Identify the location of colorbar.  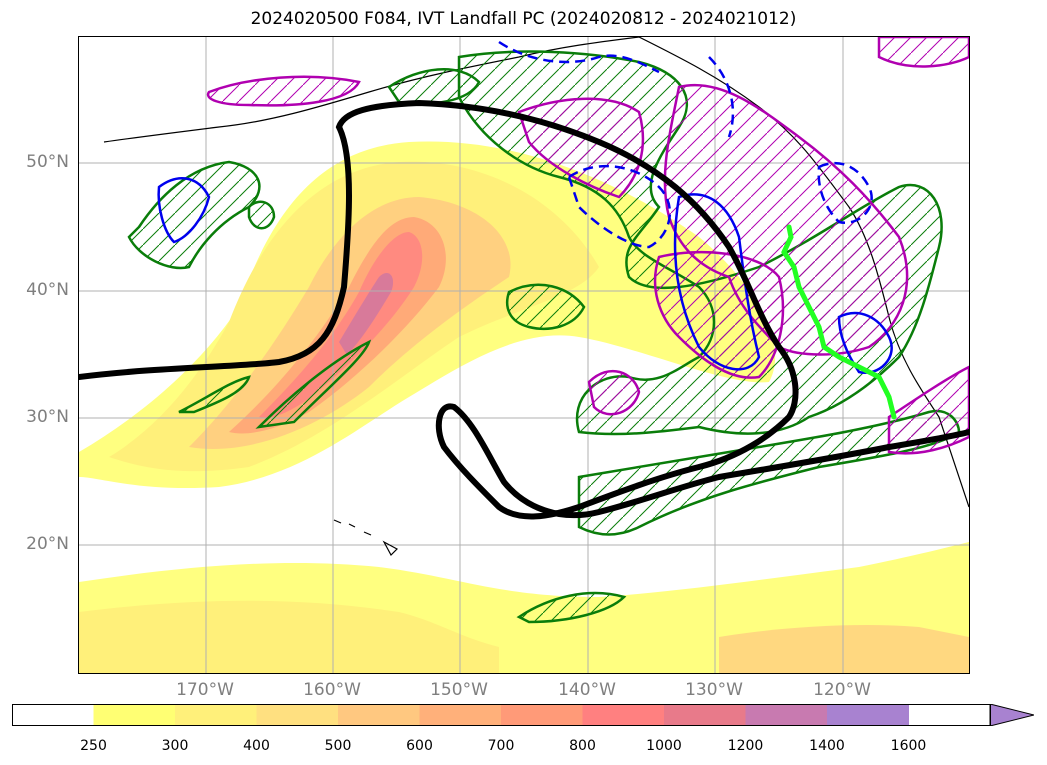
(523, 715).